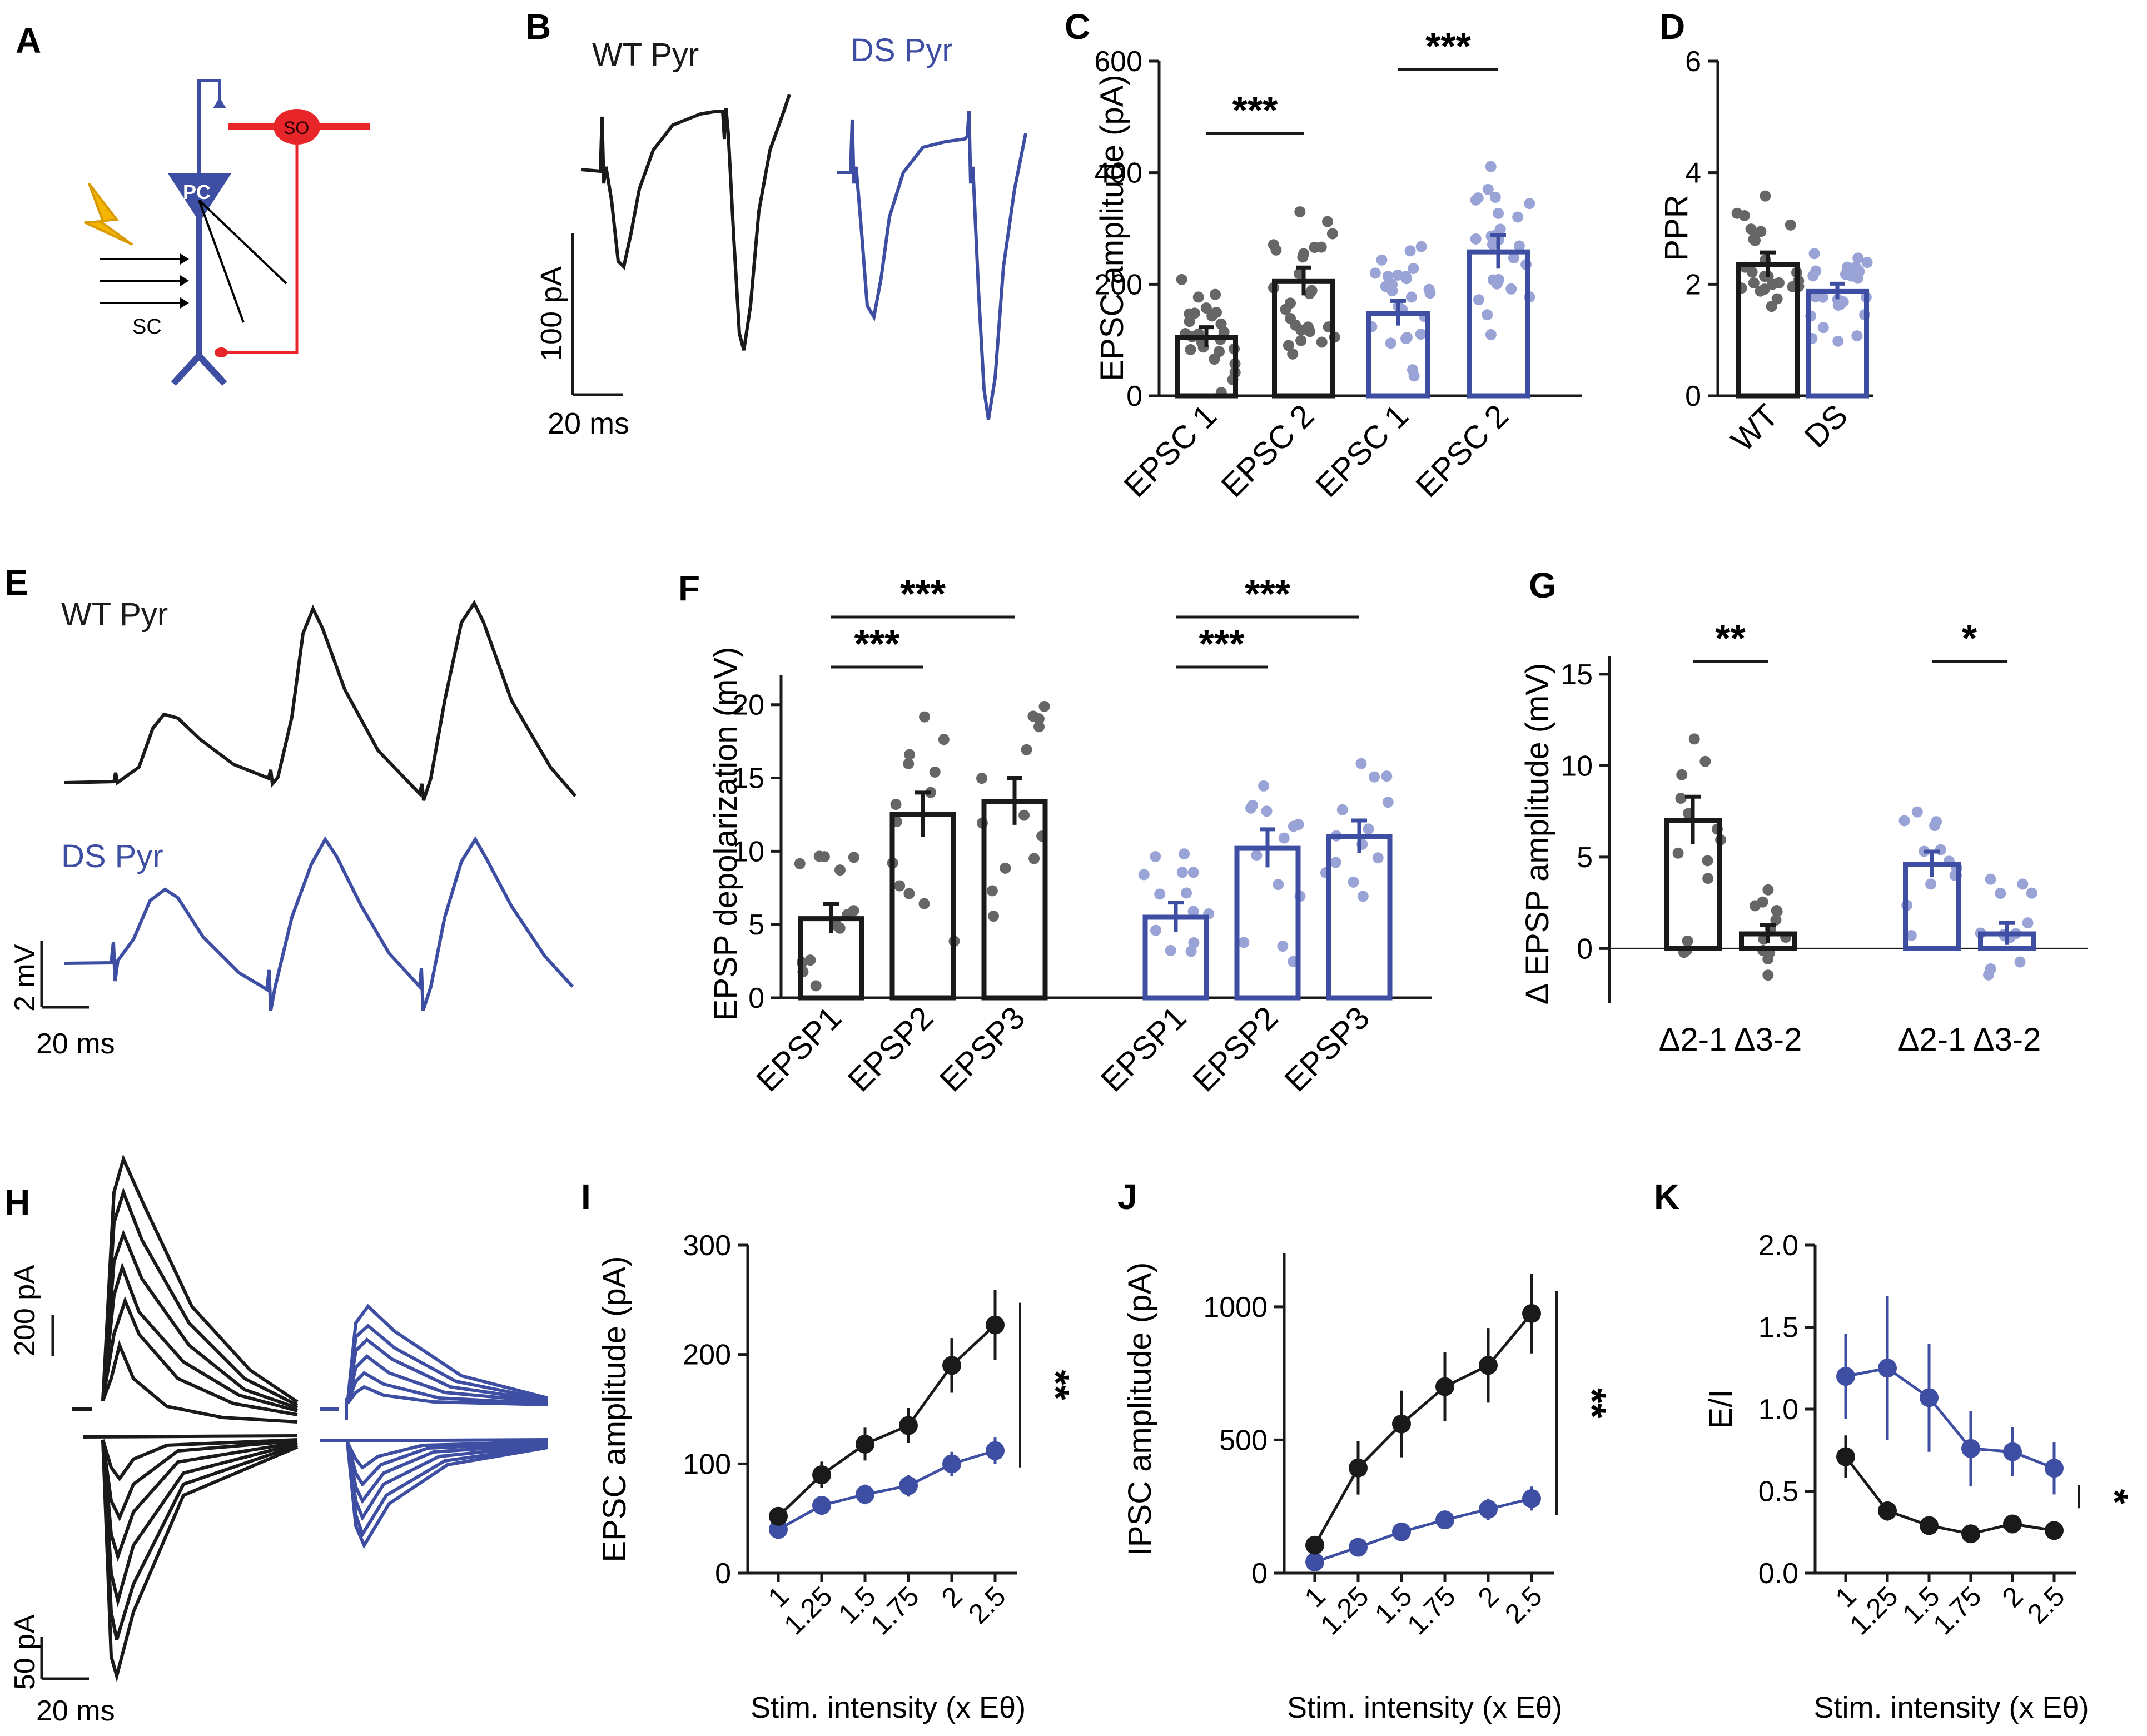  Describe the element at coordinates (219, 102) in the screenshot. I see `axon-terminal` at that location.